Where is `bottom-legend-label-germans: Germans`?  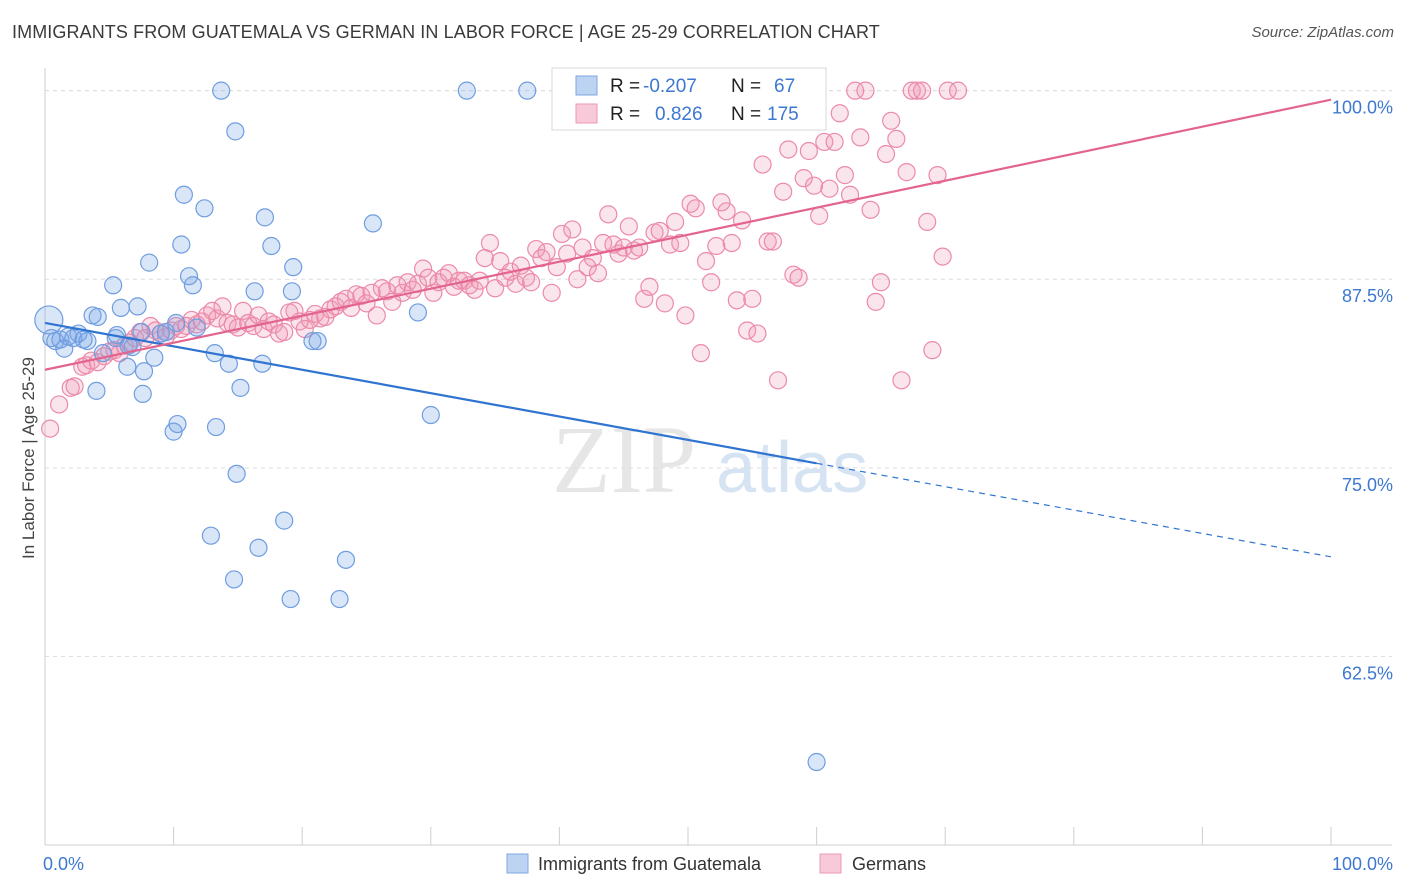
bottom-legend-label-germans: Germans is located at coordinates (889, 864).